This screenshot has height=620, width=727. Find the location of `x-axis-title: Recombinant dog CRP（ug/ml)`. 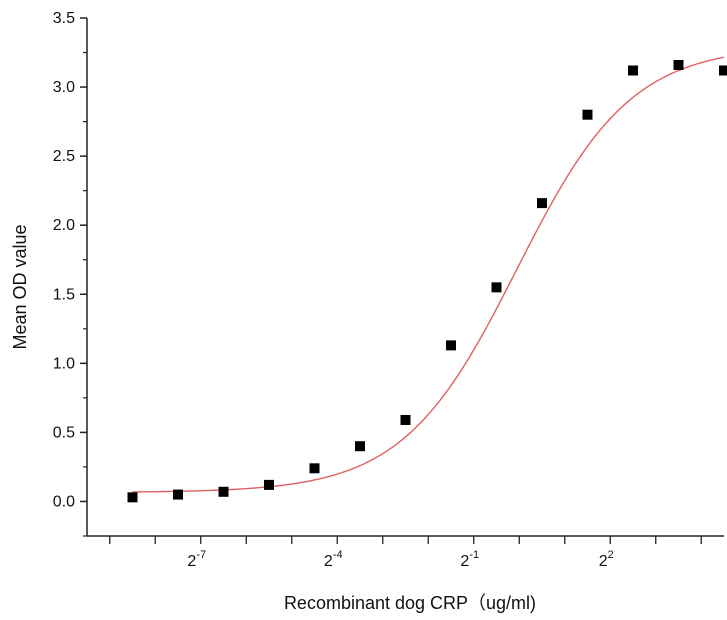

x-axis-title: Recombinant dog CRP（ug/ml) is located at coordinates (410, 603).